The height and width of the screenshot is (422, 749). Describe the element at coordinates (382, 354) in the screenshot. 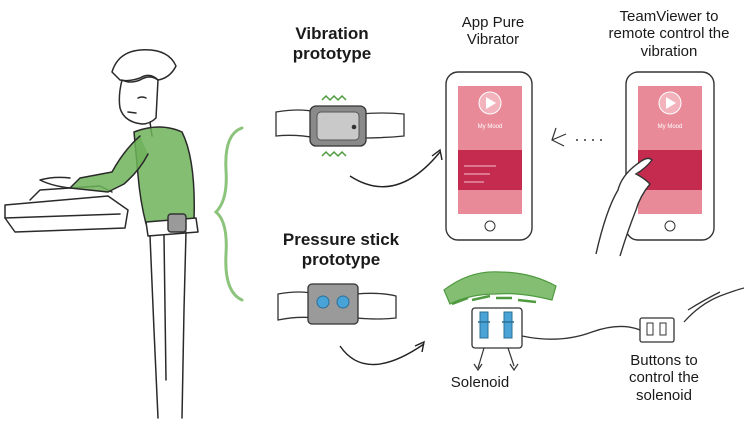

I see `arrow-pressure-to-solenoid` at that location.